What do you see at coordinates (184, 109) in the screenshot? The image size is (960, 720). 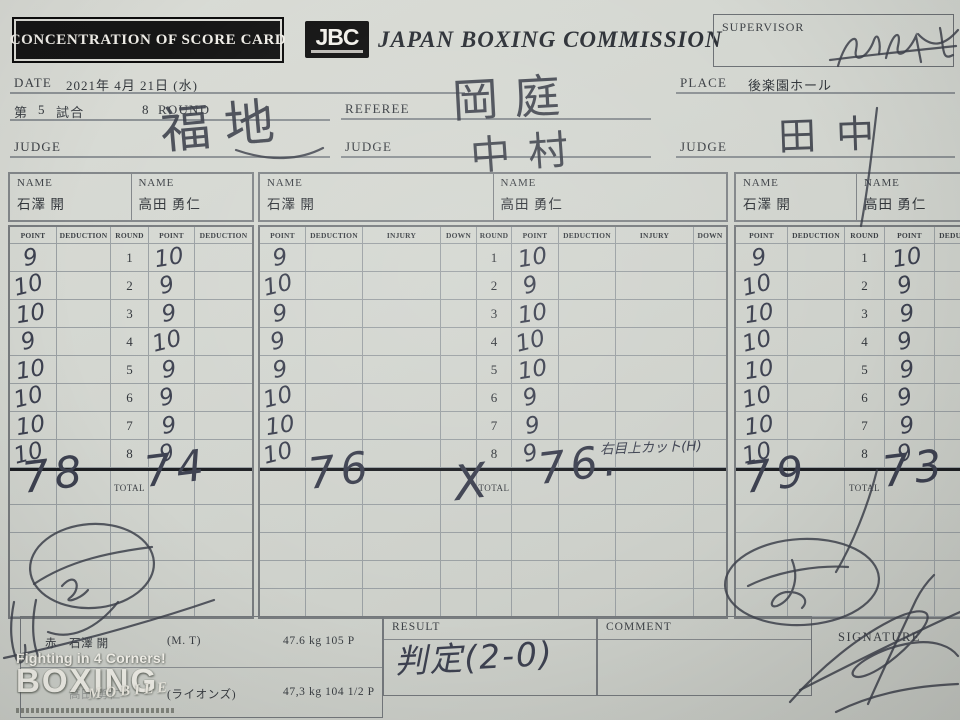 I see `round-word: ROUND` at bounding box center [184, 109].